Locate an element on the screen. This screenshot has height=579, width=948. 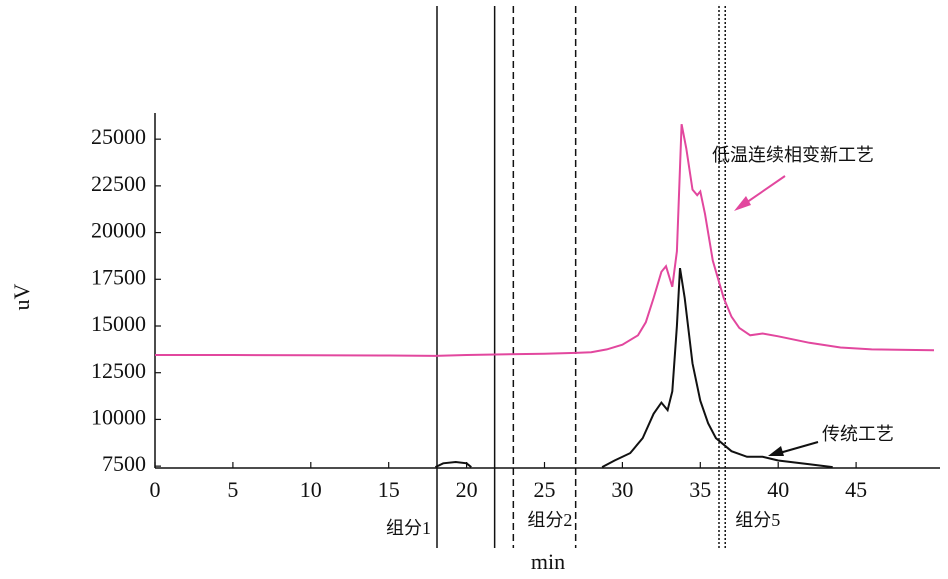
x-tick-label: 30 is located at coordinates (622, 489).